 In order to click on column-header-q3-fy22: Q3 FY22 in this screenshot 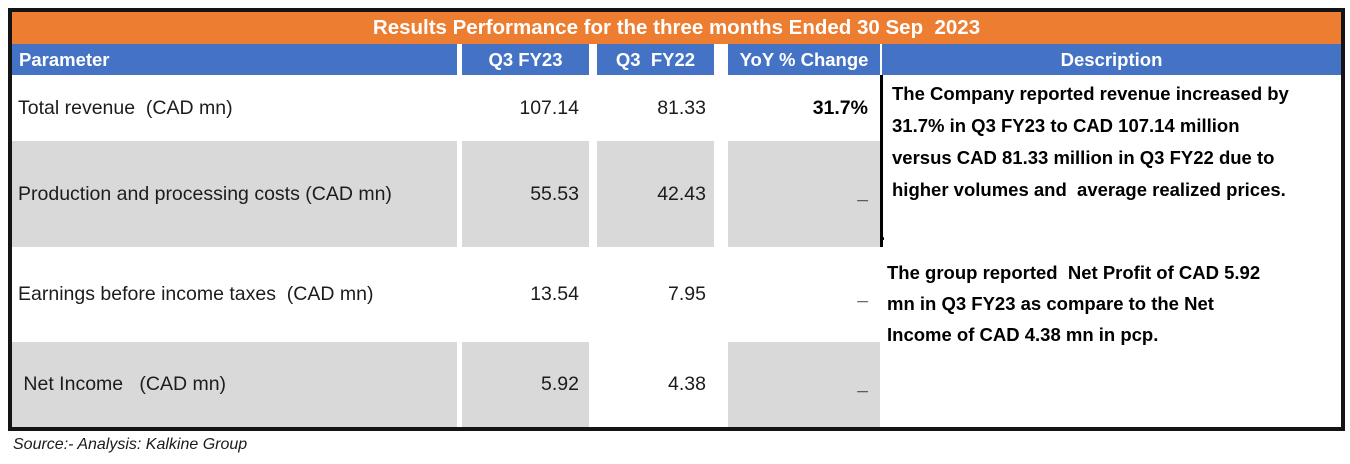, I will do `click(655, 59)`.